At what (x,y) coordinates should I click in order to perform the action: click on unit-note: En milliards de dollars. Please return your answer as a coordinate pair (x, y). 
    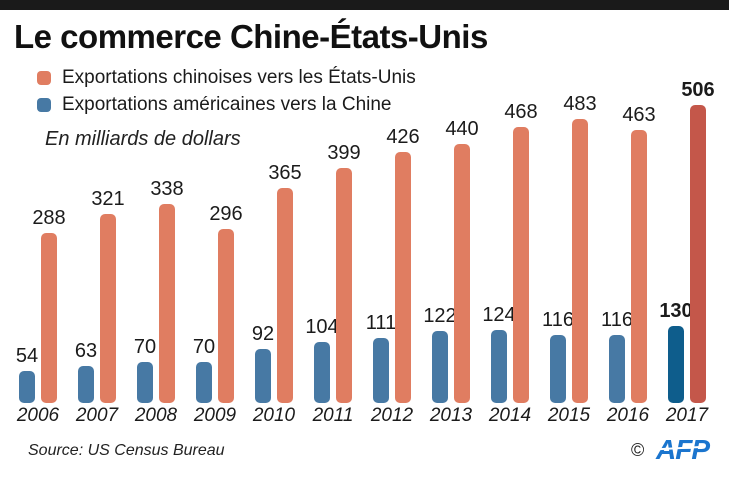
    Looking at the image, I should click on (143, 139).